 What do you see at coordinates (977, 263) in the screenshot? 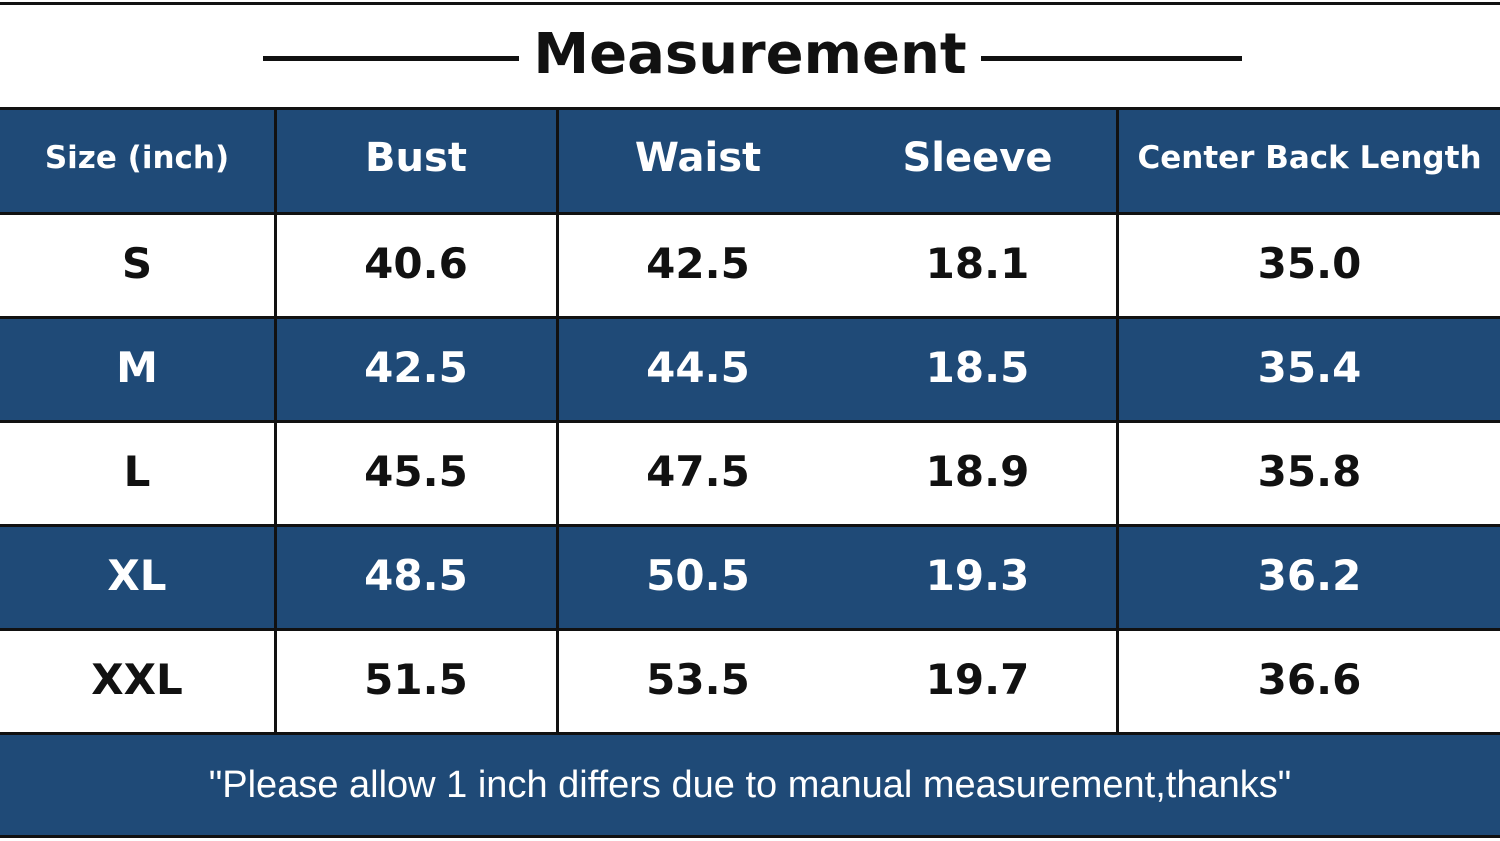
I see `table-cell: 18.1` at bounding box center [977, 263].